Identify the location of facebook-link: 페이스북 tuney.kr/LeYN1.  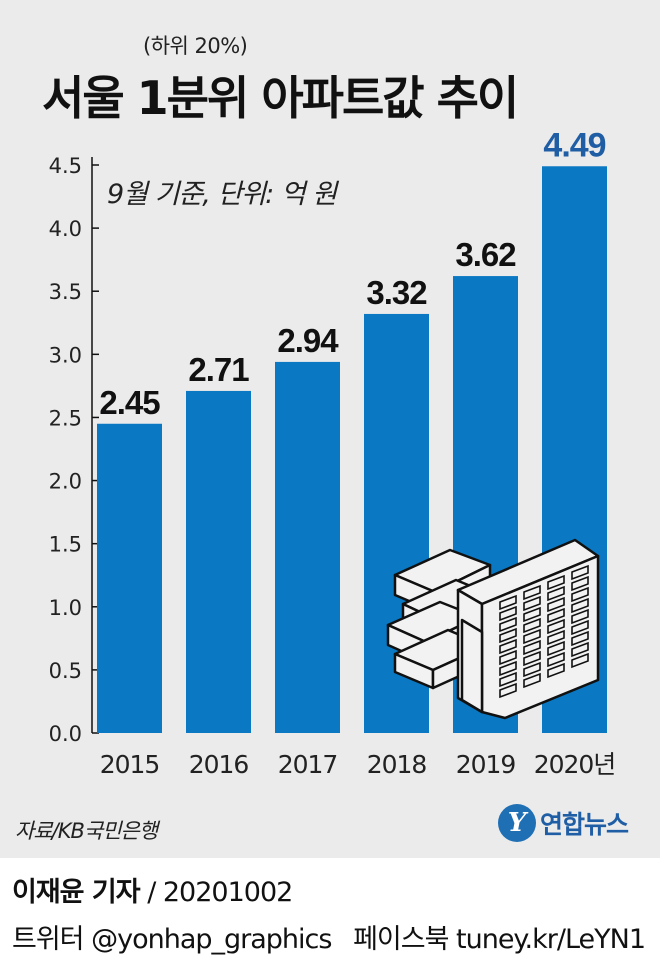
(499, 939).